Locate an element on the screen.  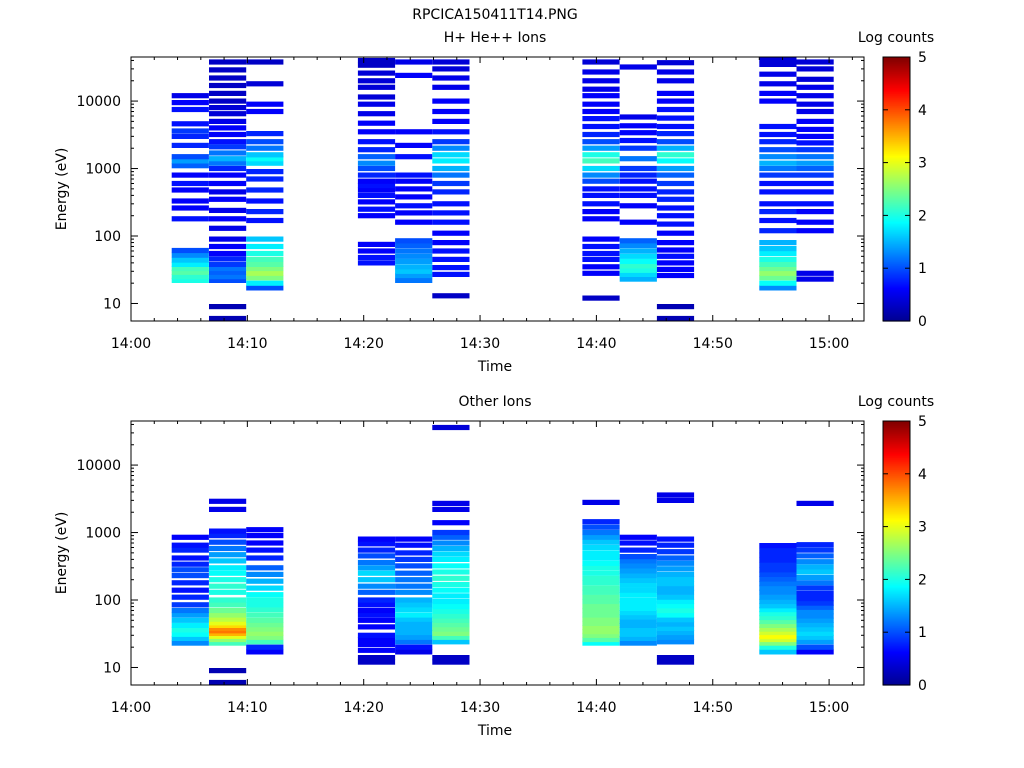
colorbar: 0 1 2 3 4 5 is located at coordinates (904, 554).